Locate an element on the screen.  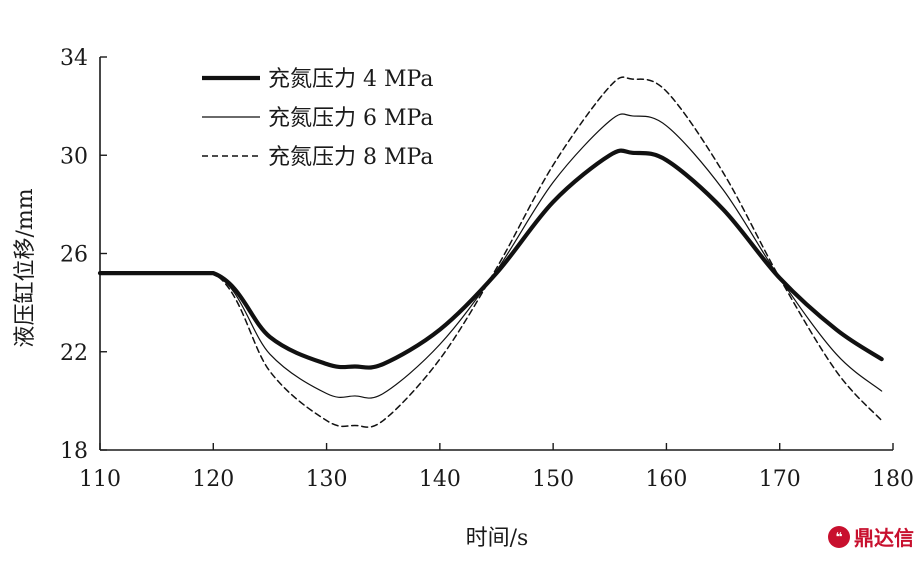
legend: 充氮压力 4 MPa 充氮压力 6 MPa 充氮压力 8 MPa is located at coordinates (317, 118).